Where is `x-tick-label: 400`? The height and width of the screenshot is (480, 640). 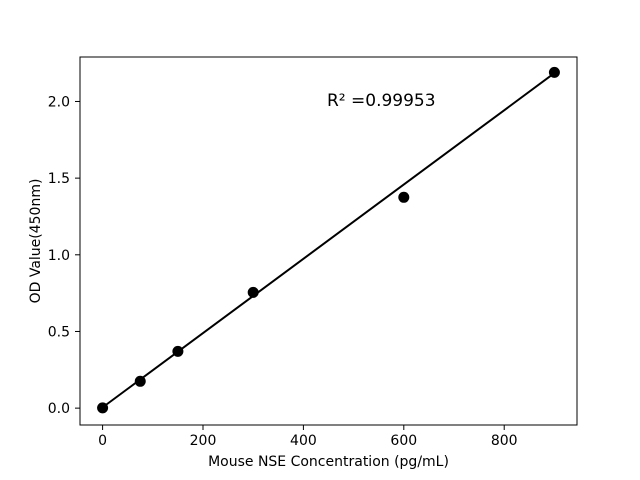
x-tick-label: 400 is located at coordinates (303, 441).